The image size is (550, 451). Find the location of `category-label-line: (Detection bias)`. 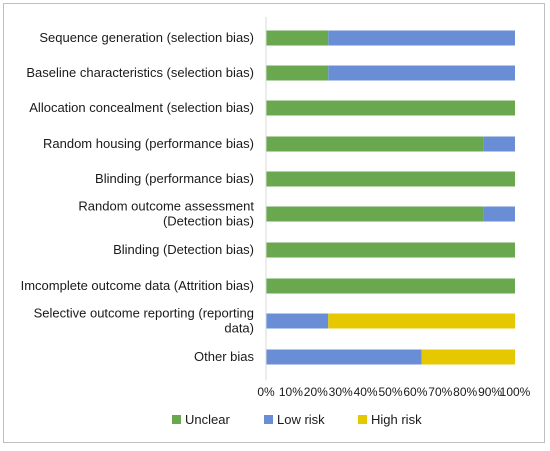

category-label-line: (Detection bias) is located at coordinates (208, 221).